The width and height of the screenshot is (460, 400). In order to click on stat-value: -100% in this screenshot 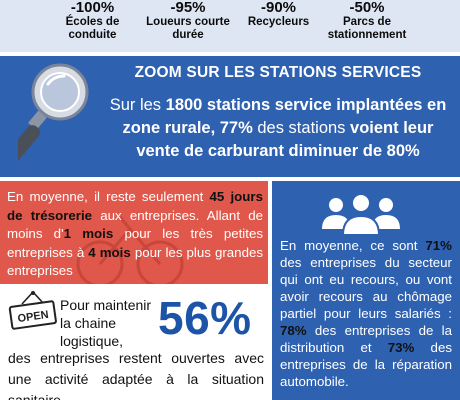, I will do `click(92, 8)`.